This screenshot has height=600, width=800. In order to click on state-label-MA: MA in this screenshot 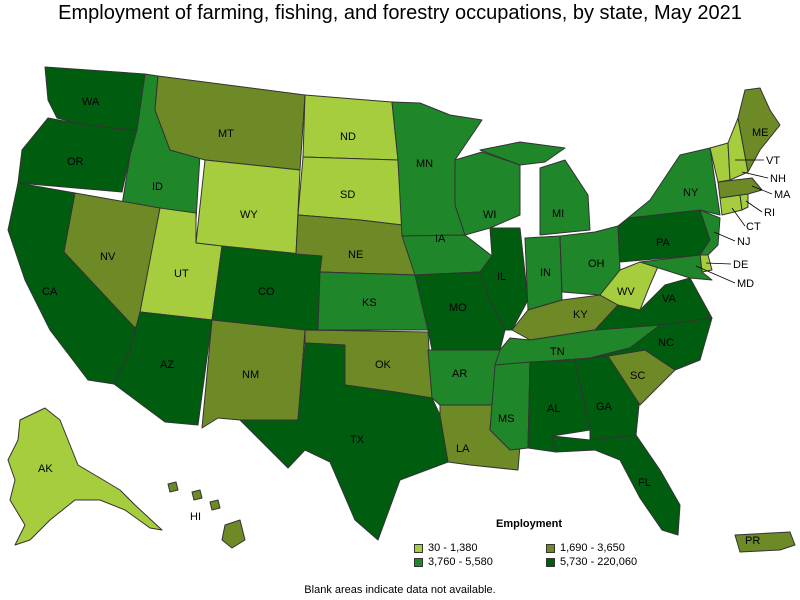, I will do `click(782, 195)`.